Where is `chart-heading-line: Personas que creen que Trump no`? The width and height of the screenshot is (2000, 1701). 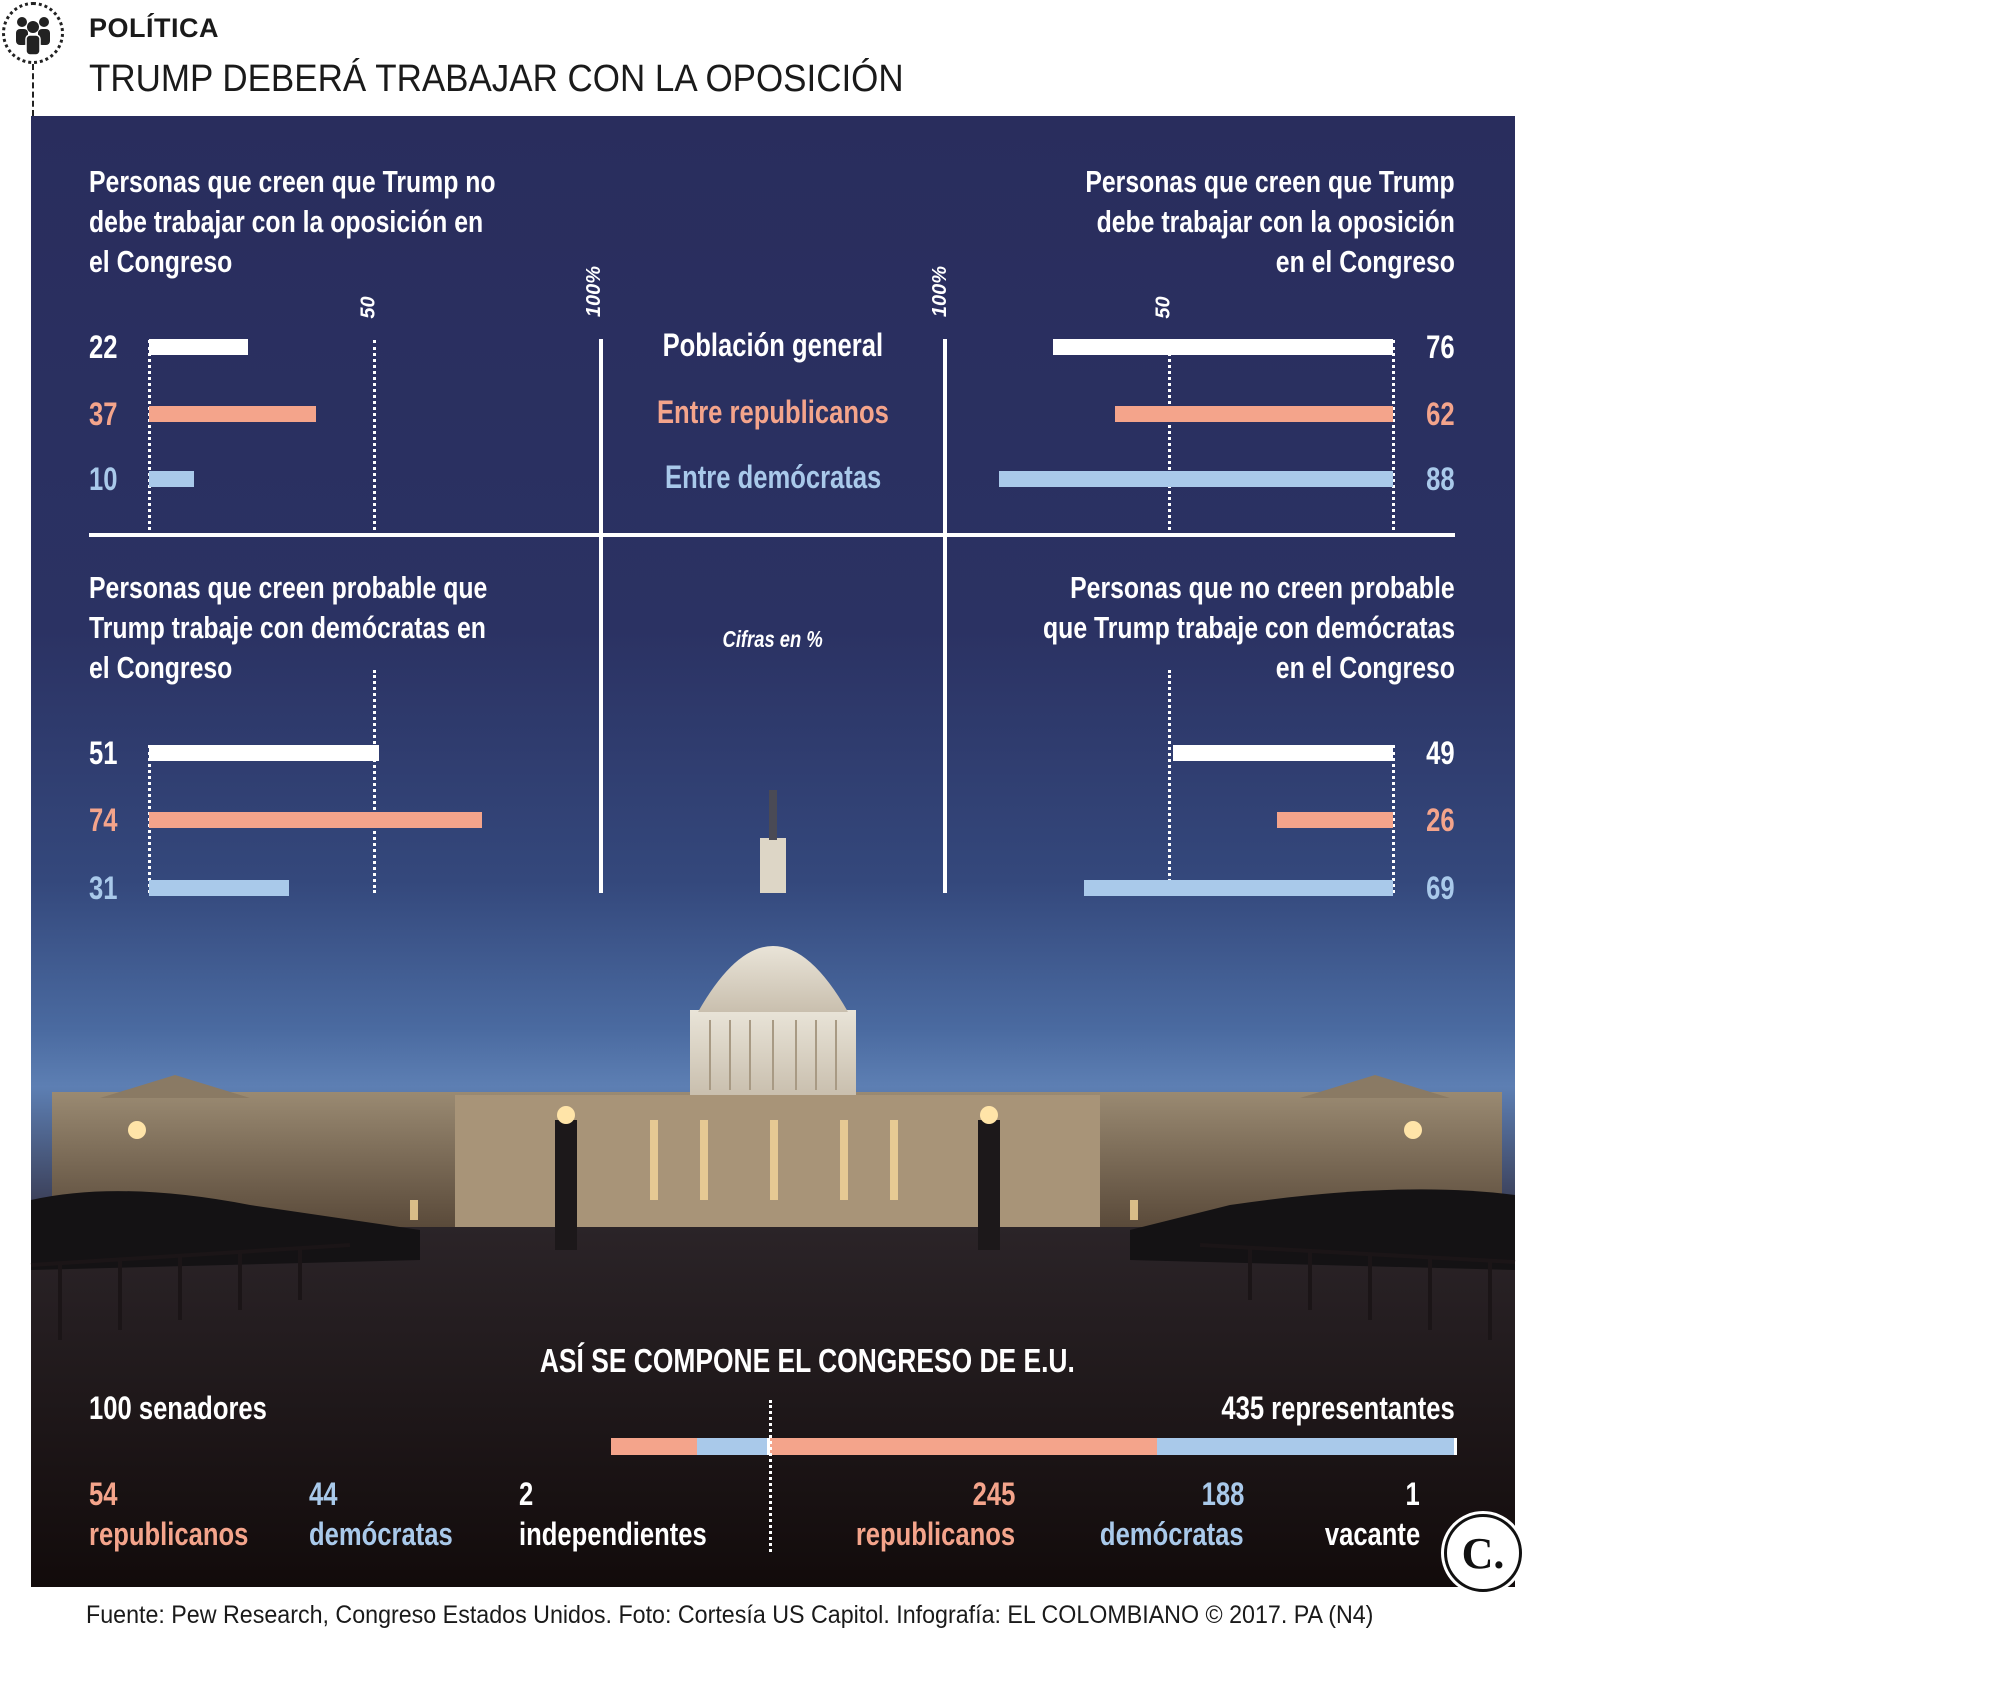 chart-heading-line: Personas que creen que Trump no is located at coordinates (343, 182).